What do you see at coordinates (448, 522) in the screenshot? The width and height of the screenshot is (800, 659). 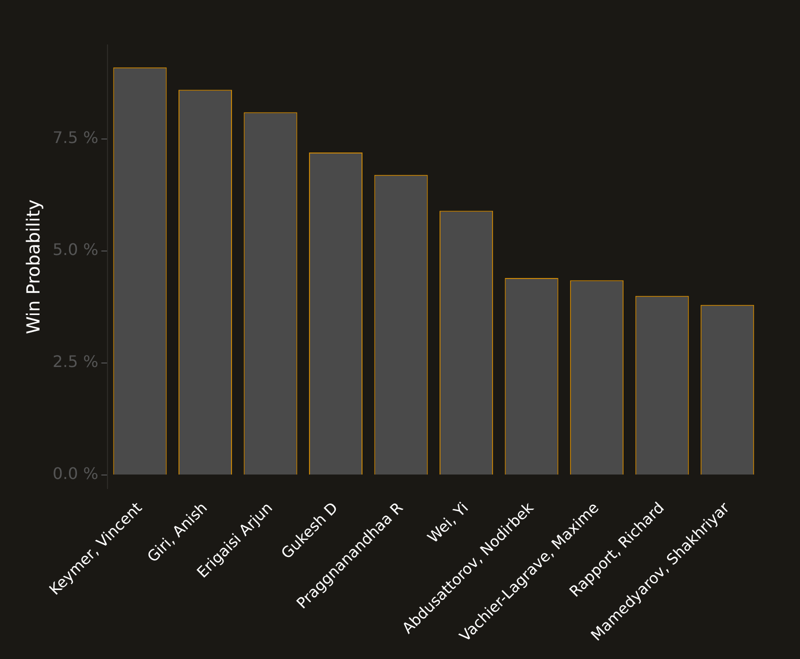 I see `x-tick-label: Wei, Yi` at bounding box center [448, 522].